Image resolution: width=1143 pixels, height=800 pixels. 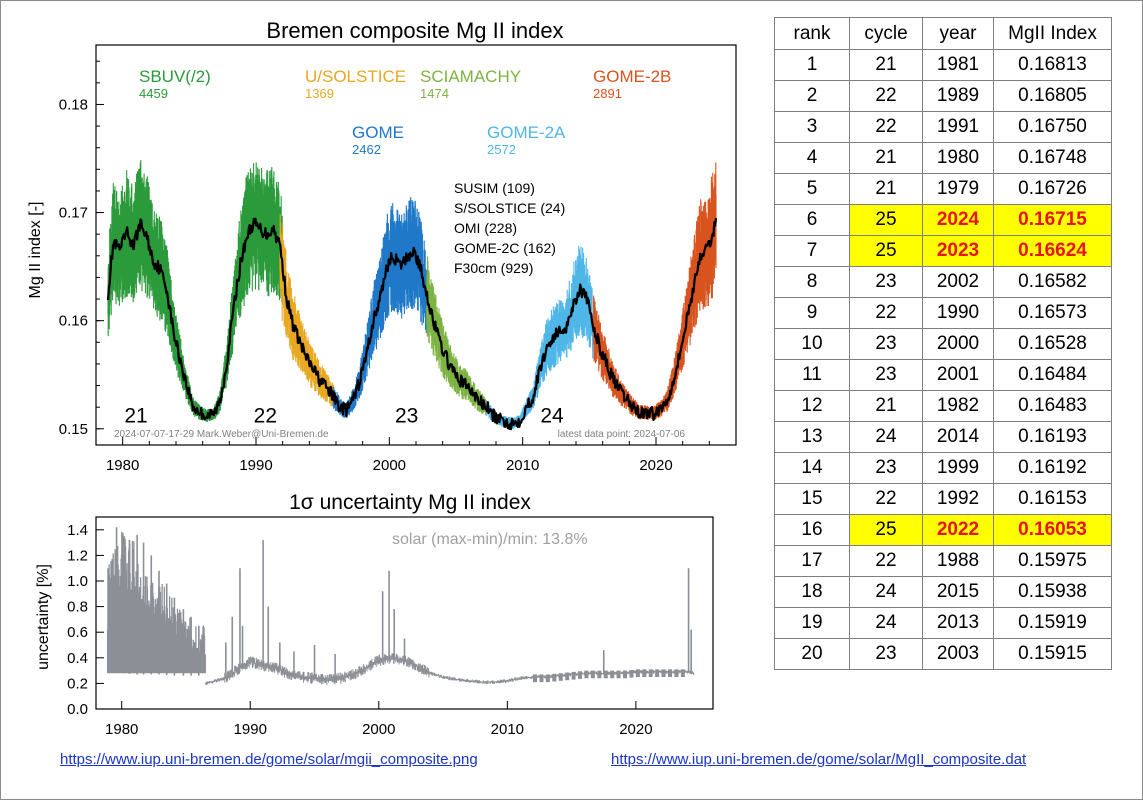 What do you see at coordinates (434, 93) in the screenshot?
I see `sciamachy-count: 1474` at bounding box center [434, 93].